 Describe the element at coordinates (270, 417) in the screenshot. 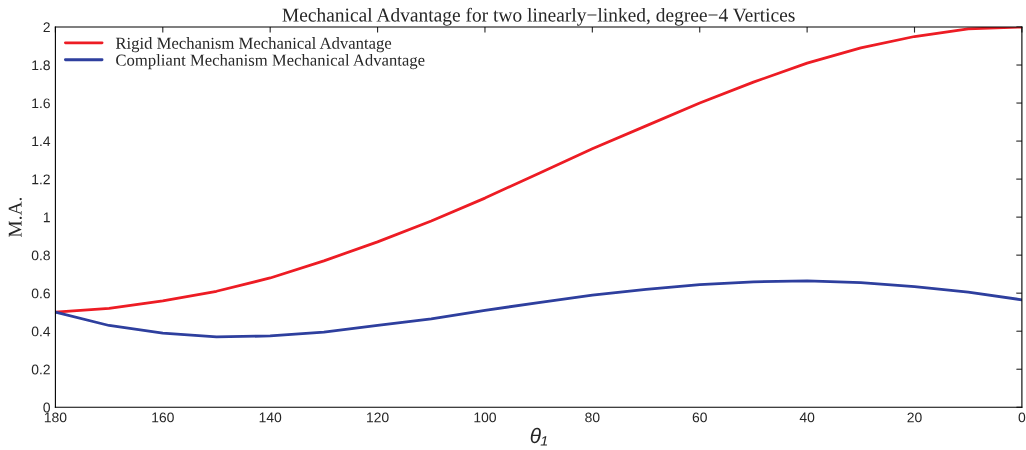

I see `x-tick-label: 140` at that location.